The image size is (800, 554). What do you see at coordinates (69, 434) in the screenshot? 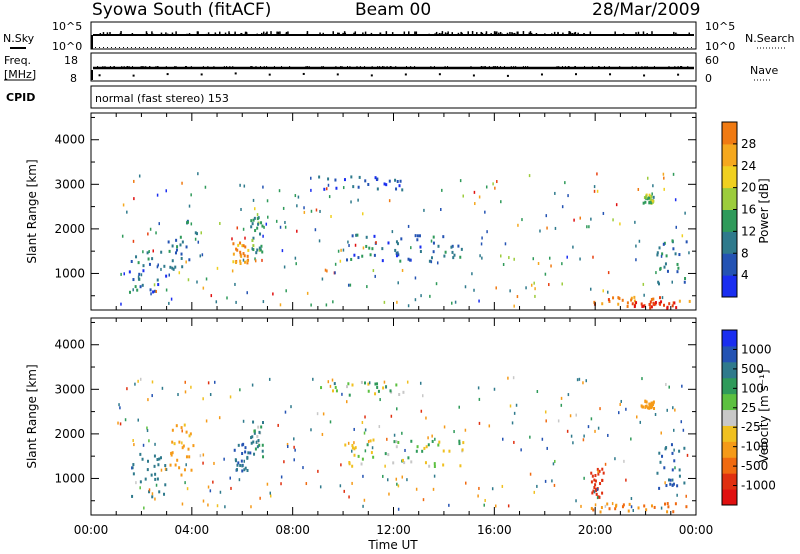
I see `y-tick-label: 2000` at bounding box center [69, 434].